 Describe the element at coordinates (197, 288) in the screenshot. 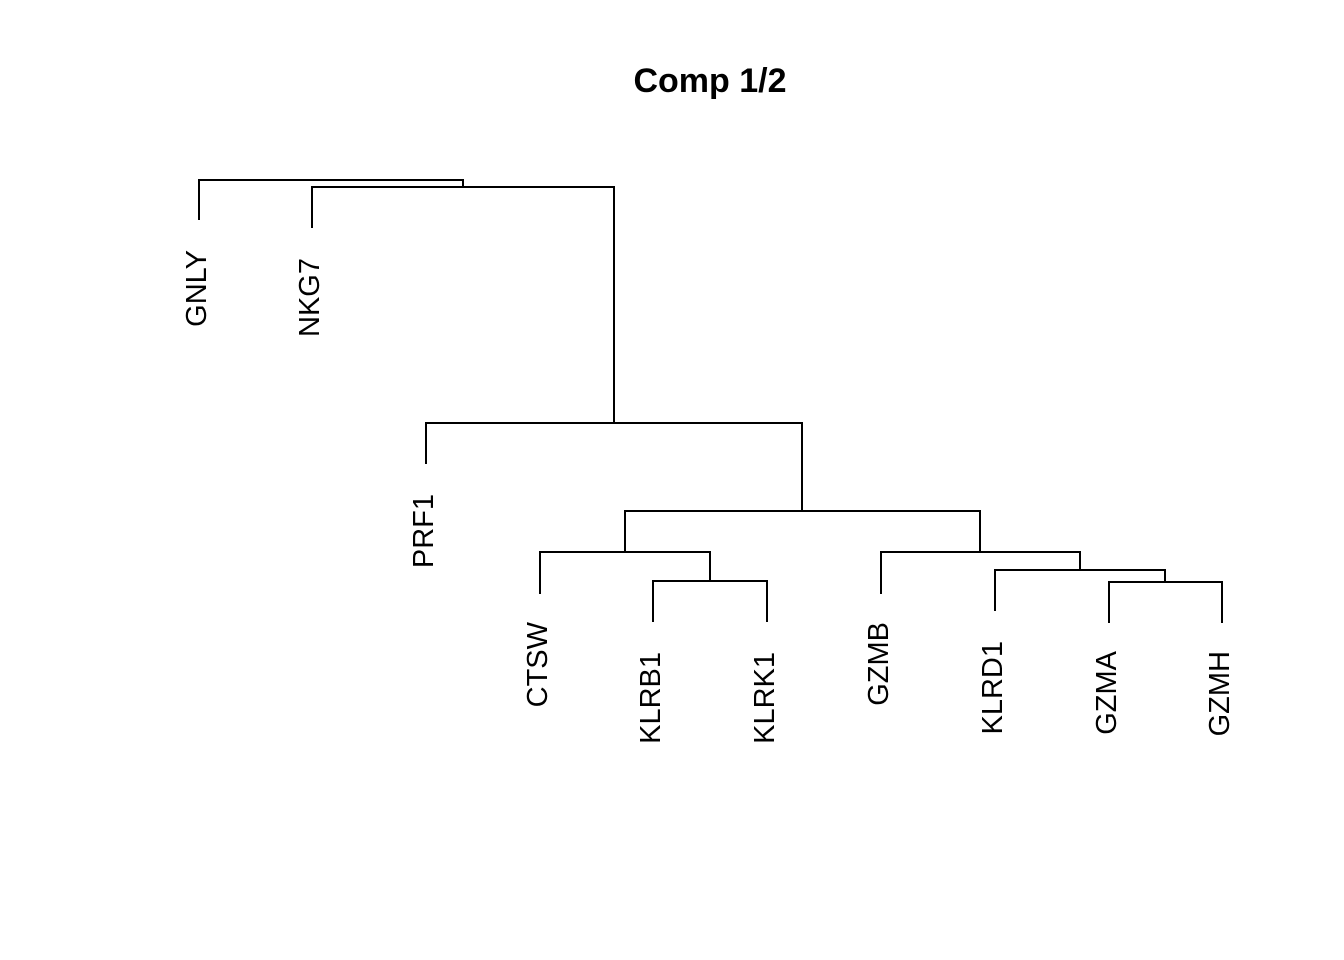

I see `leaf-label-gnly: GNLY` at that location.